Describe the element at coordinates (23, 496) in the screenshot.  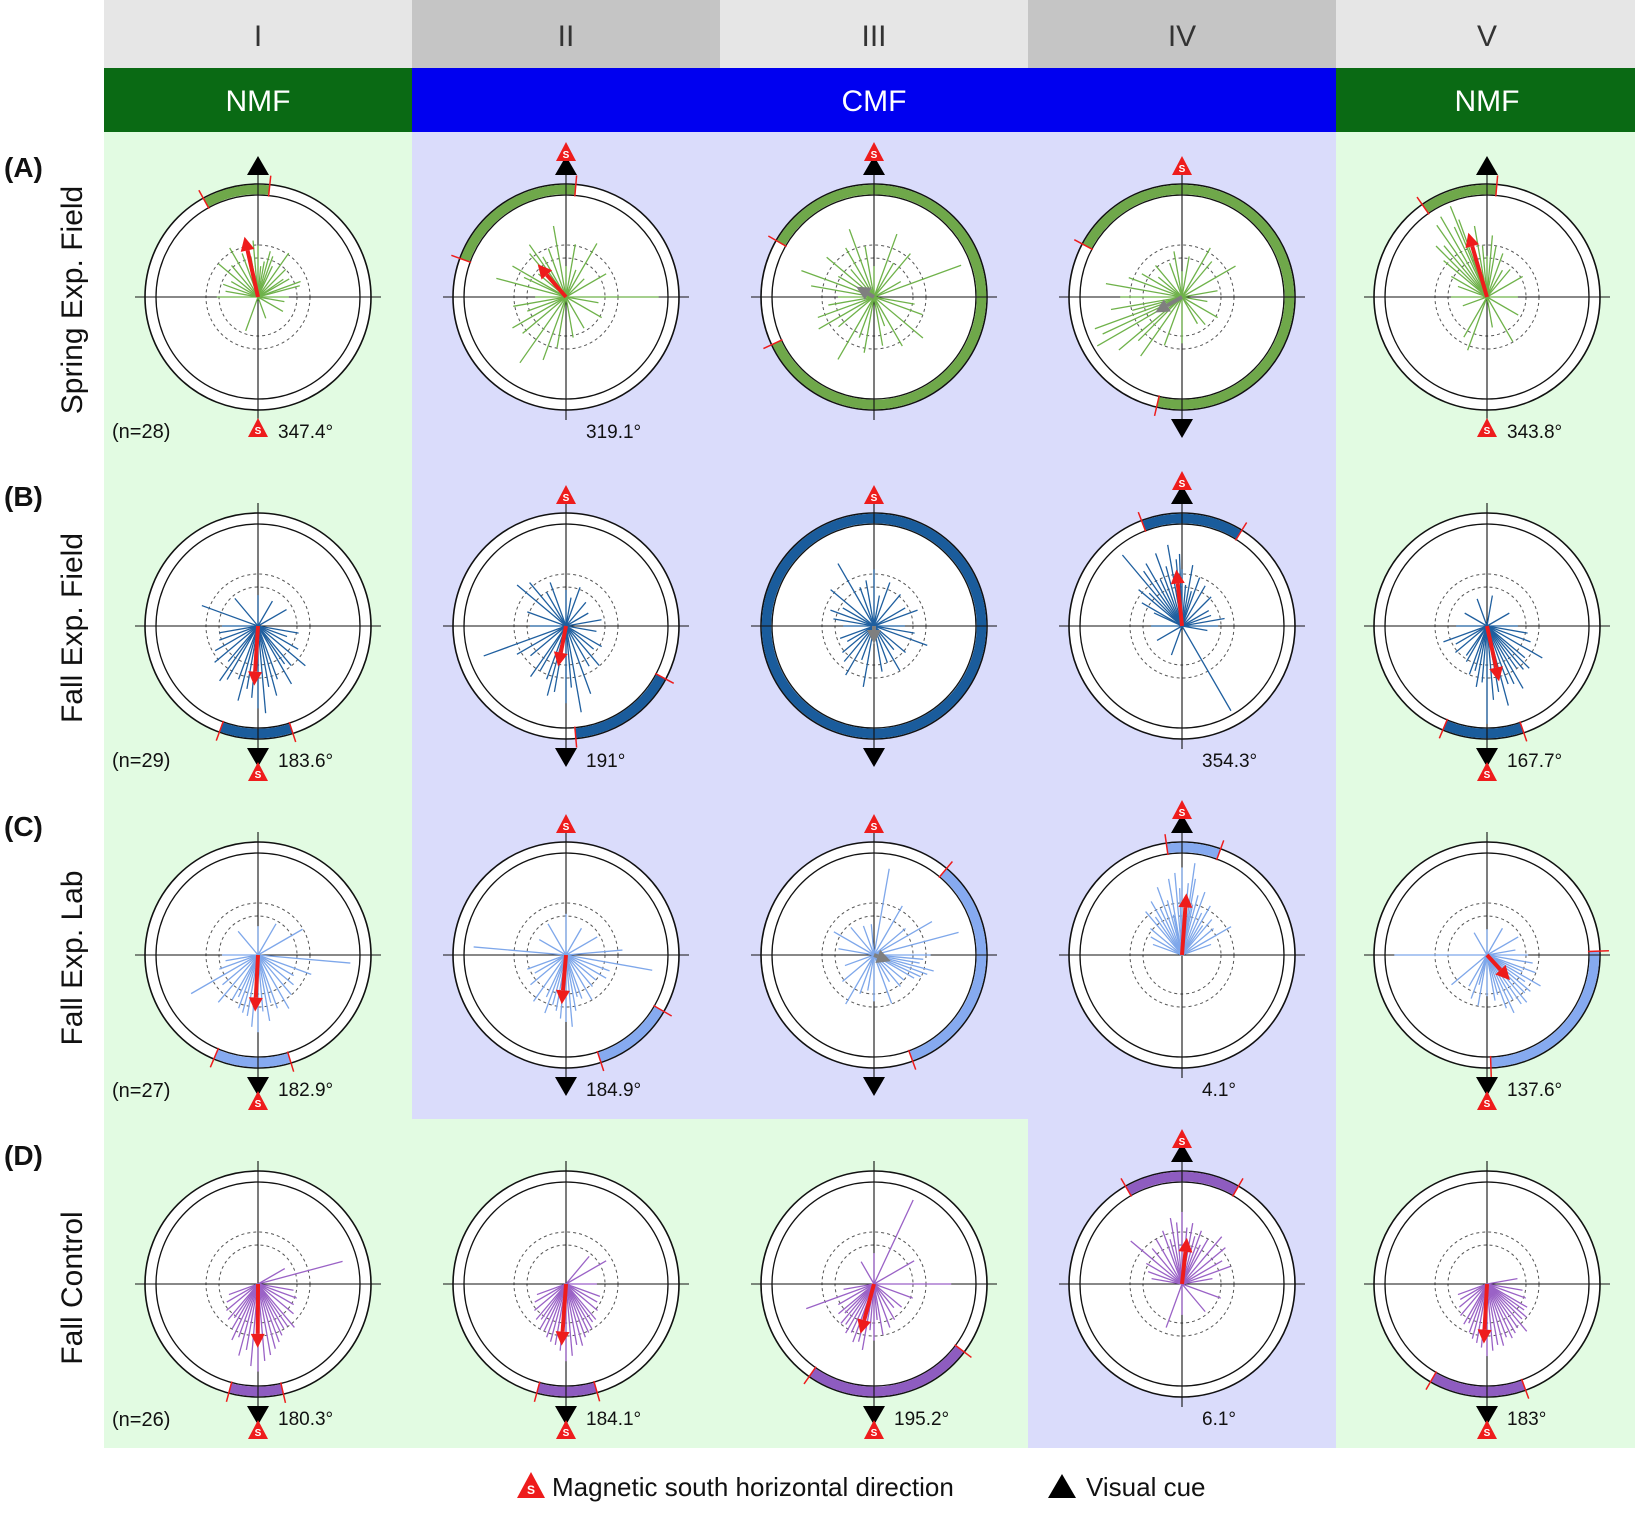
I see `row-letter-b: (B)` at that location.